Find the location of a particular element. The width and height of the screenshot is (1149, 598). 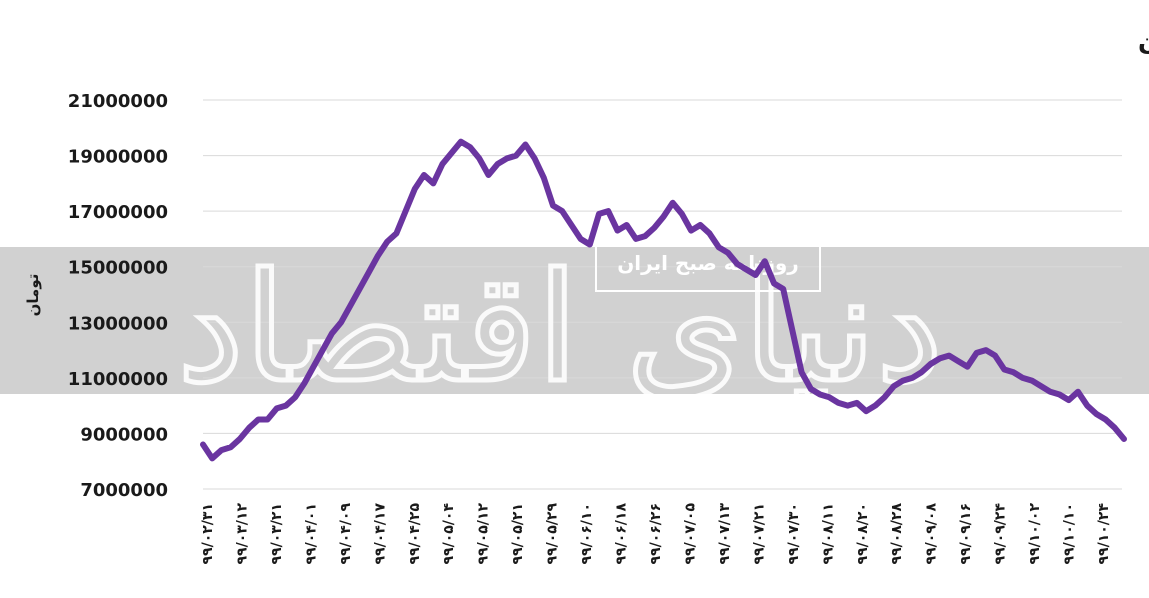

y-axis-label: تومان is located at coordinates (33, 295).